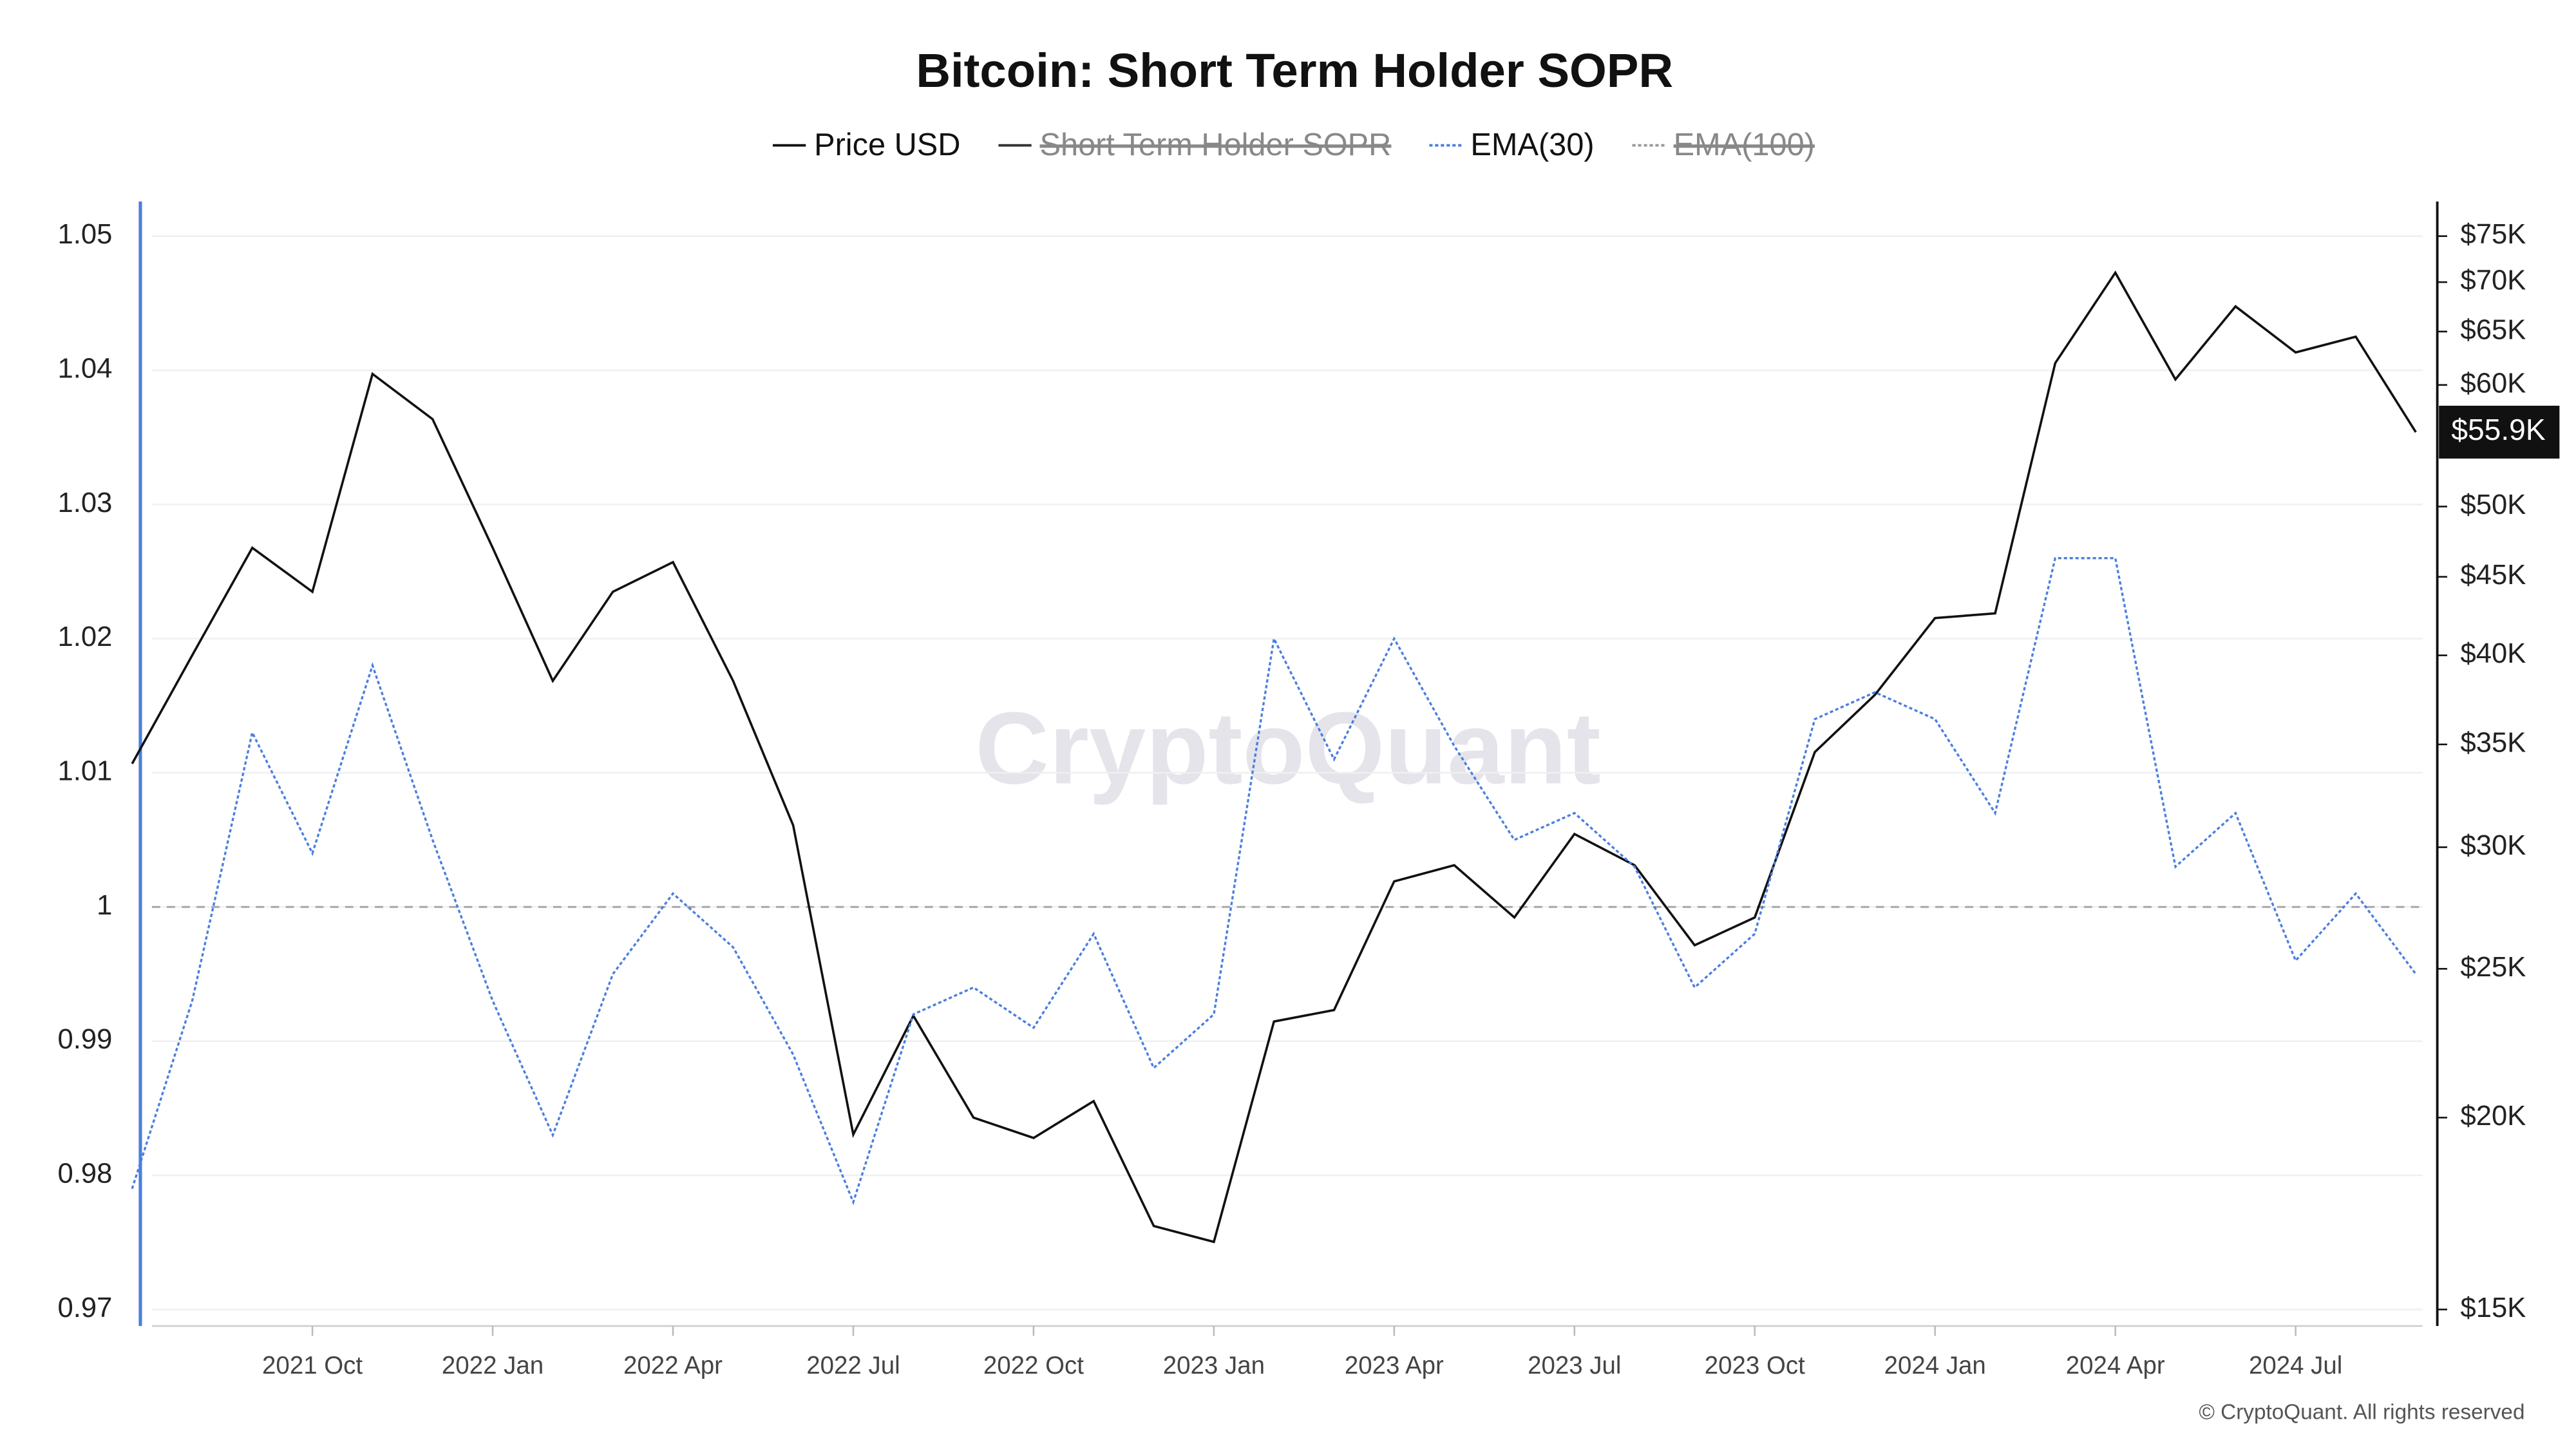 This screenshot has height=1449, width=2576. What do you see at coordinates (853, 1366) in the screenshot?
I see `x-tick-label: 2022 Jul` at bounding box center [853, 1366].